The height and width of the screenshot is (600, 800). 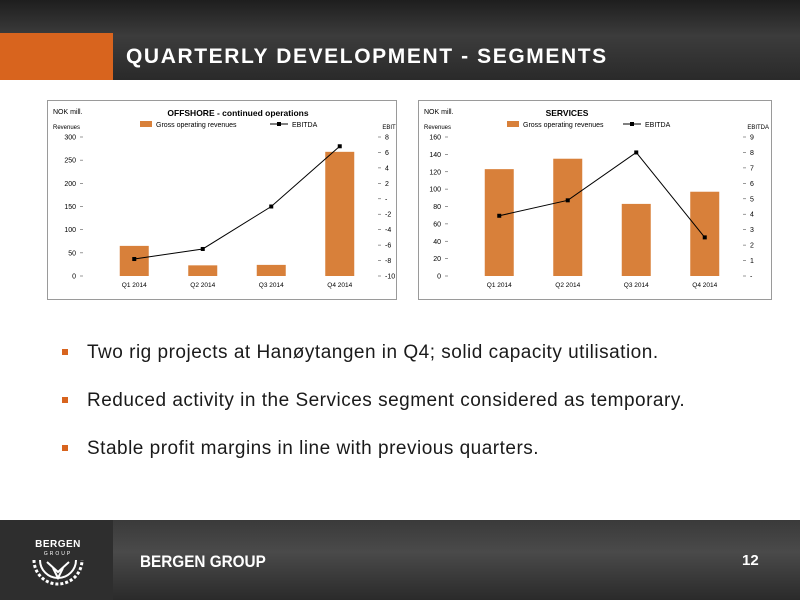 I want to click on y-left-tick-label: 250, so click(x=70, y=161).